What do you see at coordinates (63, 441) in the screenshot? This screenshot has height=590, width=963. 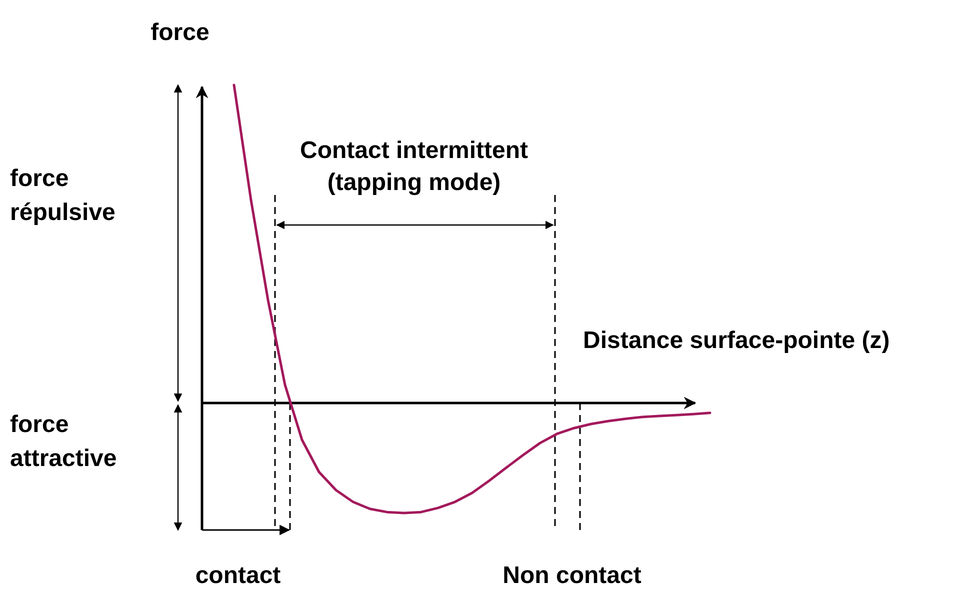 I see `text: force attractive` at bounding box center [63, 441].